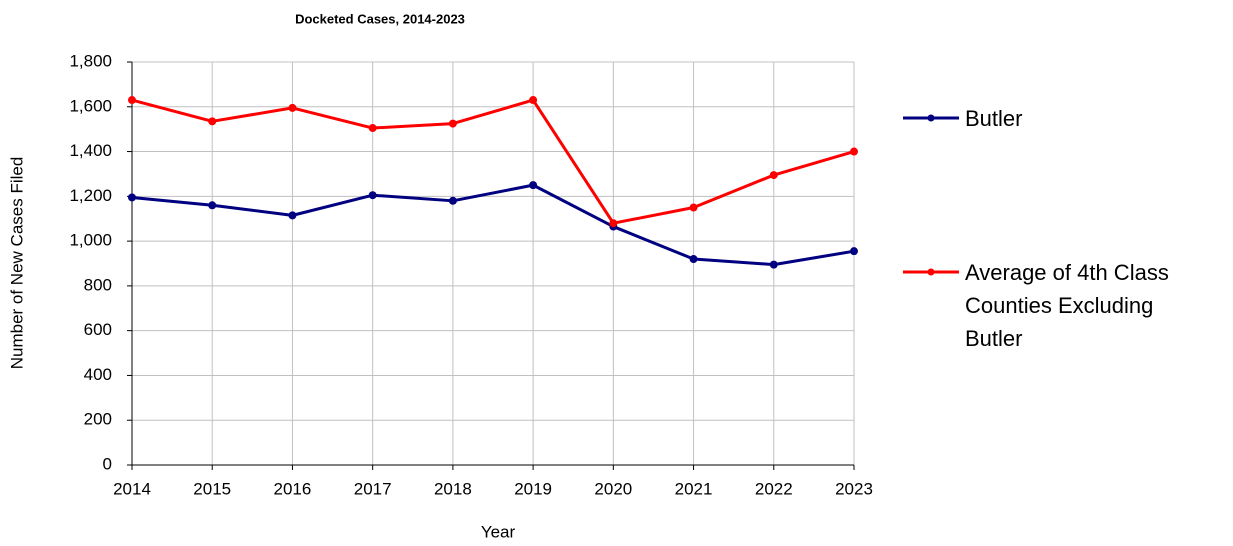 Image resolution: width=1233 pixels, height=546 pixels. Describe the element at coordinates (90, 240) in the screenshot. I see `y-tick-label: 1,000` at that location.